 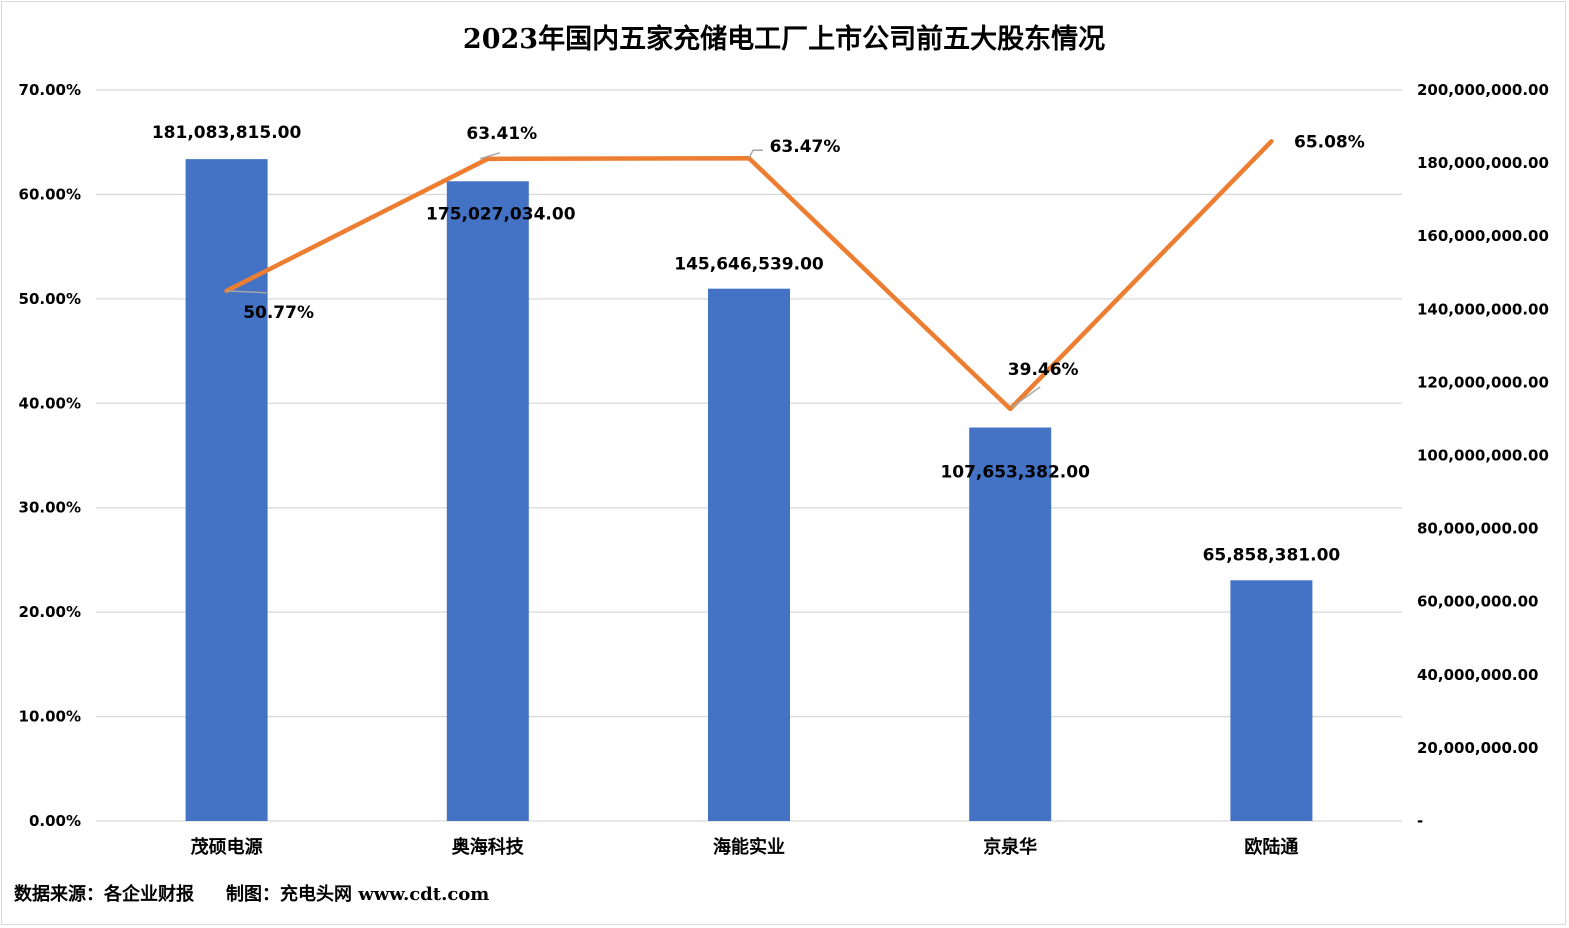 What do you see at coordinates (1420, 821) in the screenshot?
I see `right-tick-label: -` at bounding box center [1420, 821].